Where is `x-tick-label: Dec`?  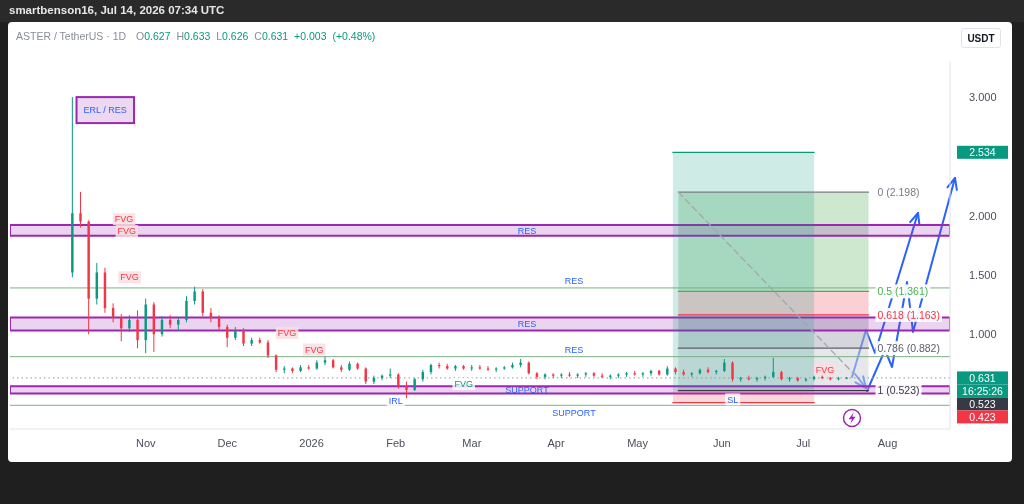 x-tick-label: Dec is located at coordinates (227, 442).